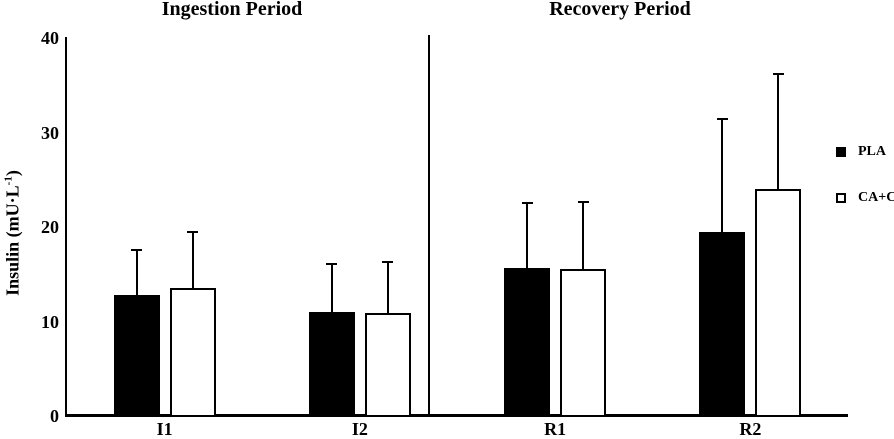 The width and height of the screenshot is (894, 439). I want to click on bar-cac-r1, so click(583, 343).